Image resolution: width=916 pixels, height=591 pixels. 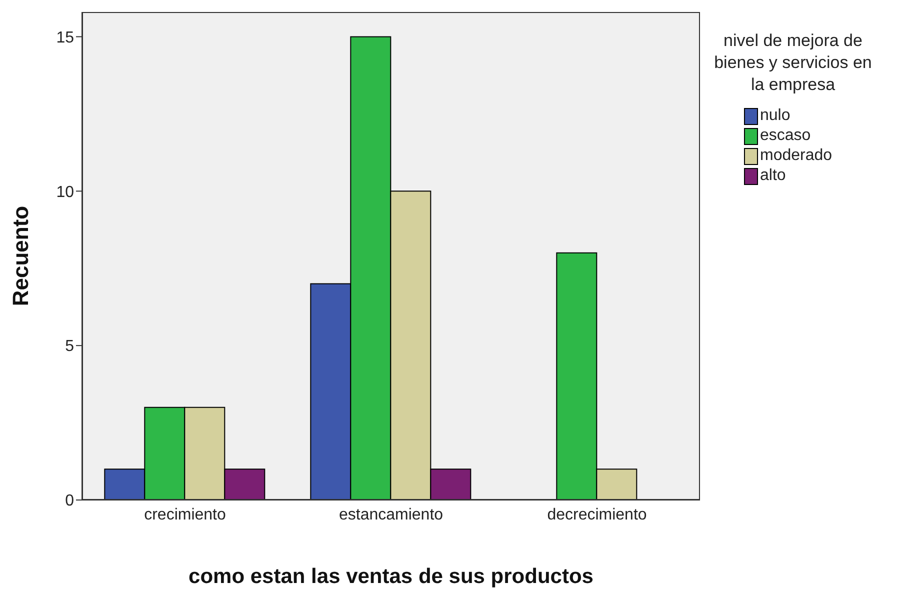 What do you see at coordinates (793, 63) in the screenshot?
I see `legend-title: nivel de mejora de bienes y servicios en la empresa` at bounding box center [793, 63].